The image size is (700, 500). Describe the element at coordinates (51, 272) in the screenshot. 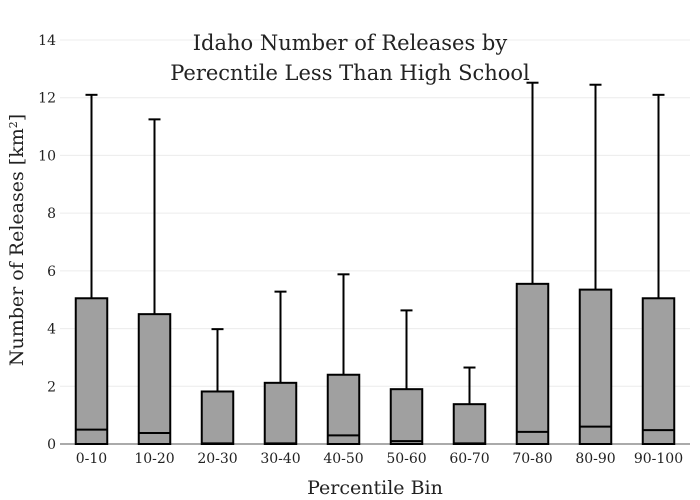

I see `y-tick-label-6: 6` at that location.